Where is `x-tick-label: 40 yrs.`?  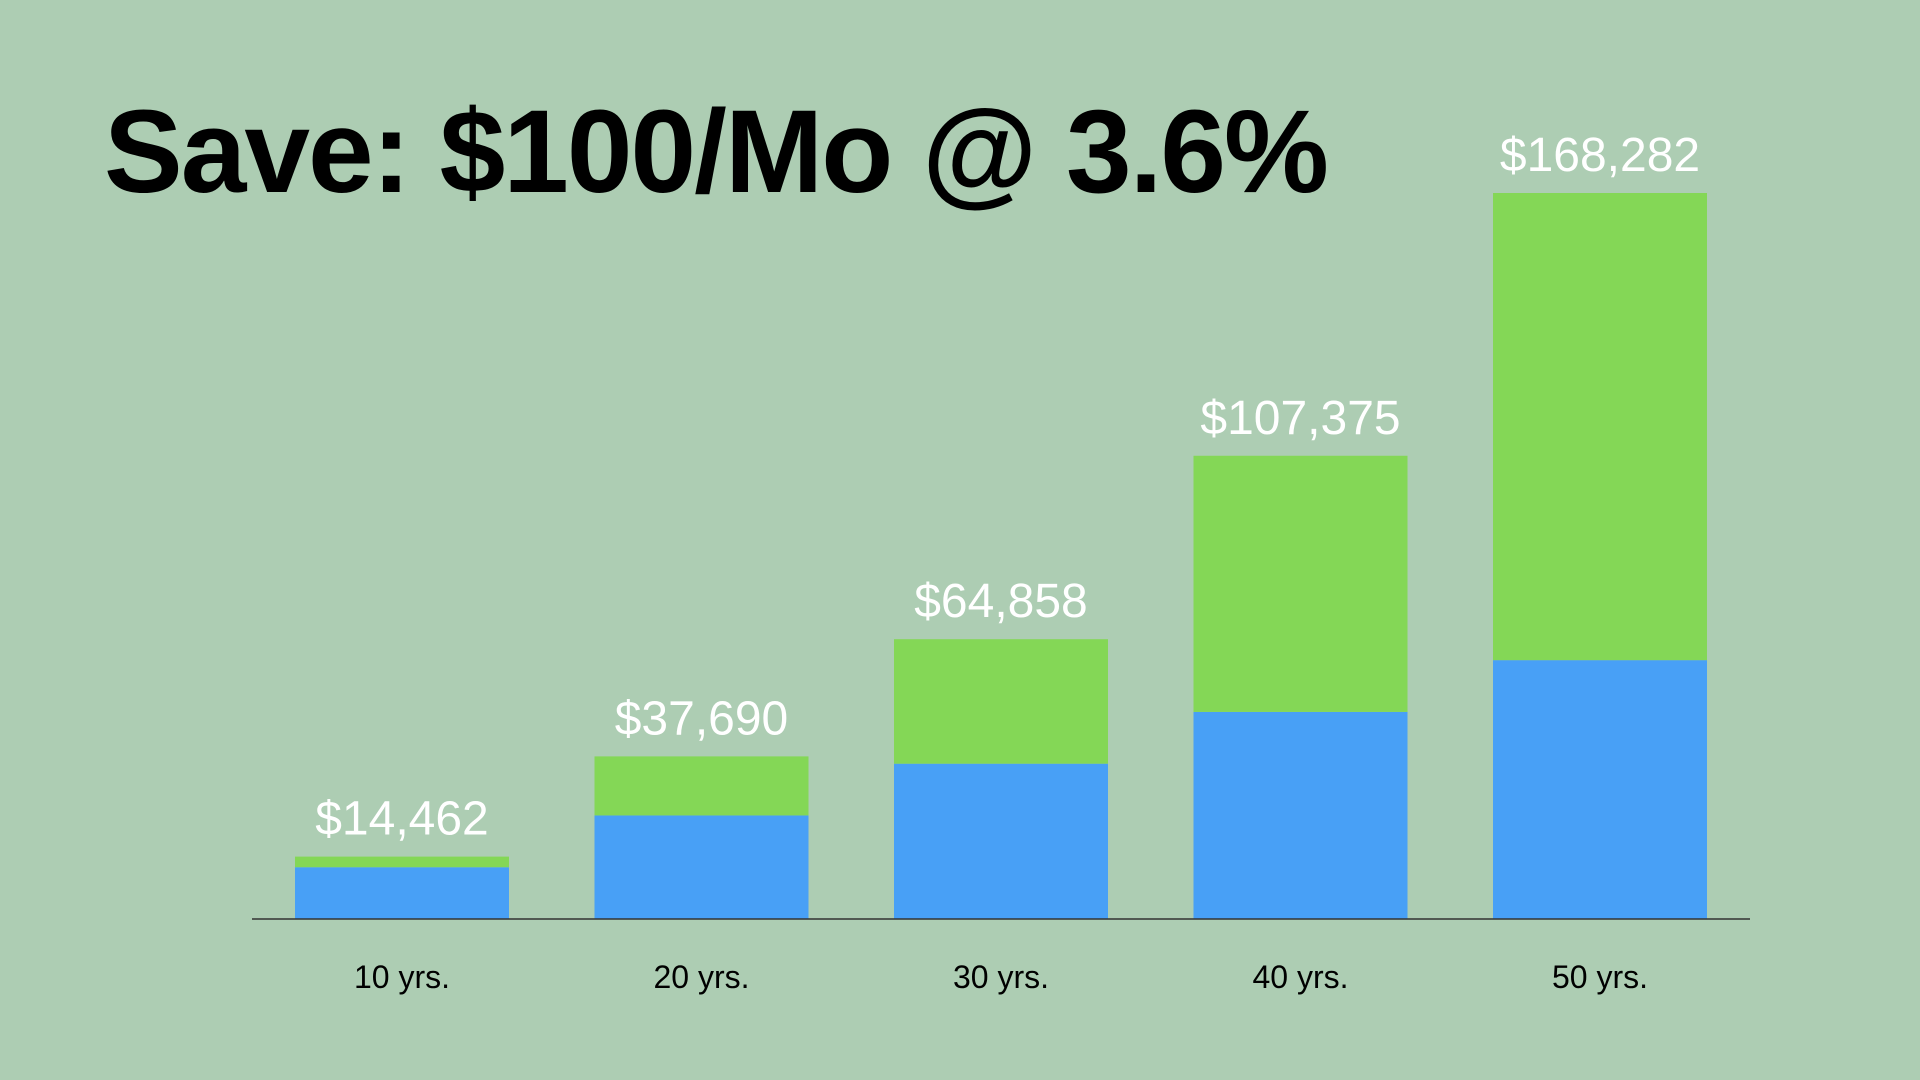
x-tick-label: 40 yrs. is located at coordinates (1300, 977).